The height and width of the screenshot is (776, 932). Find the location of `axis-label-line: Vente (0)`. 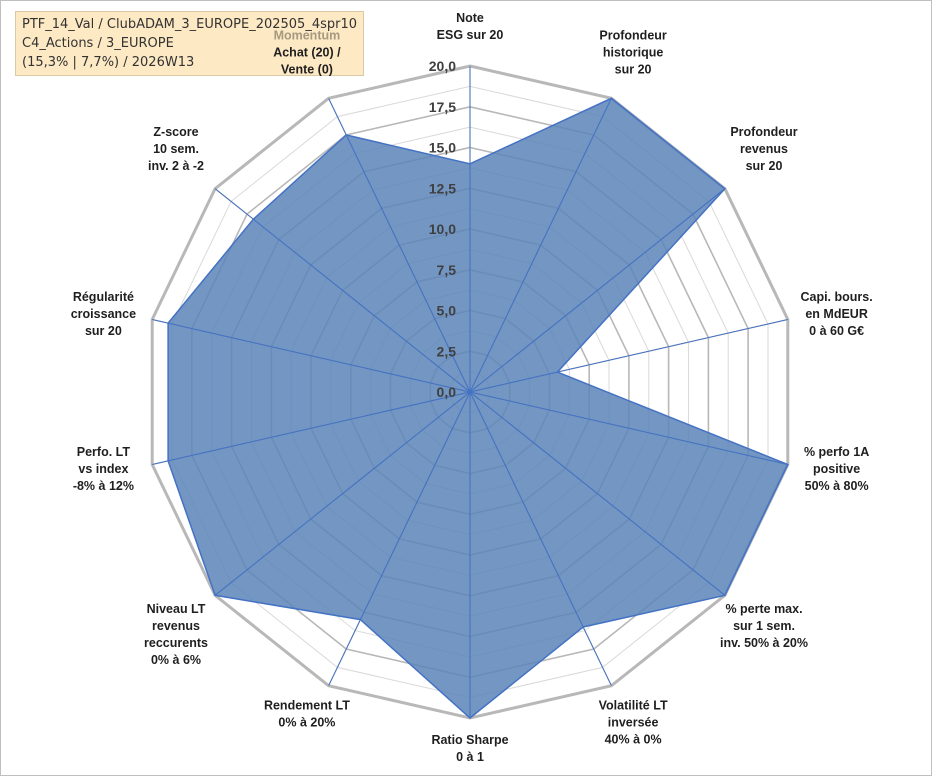

axis-label-line: Vente (0) is located at coordinates (307, 70).